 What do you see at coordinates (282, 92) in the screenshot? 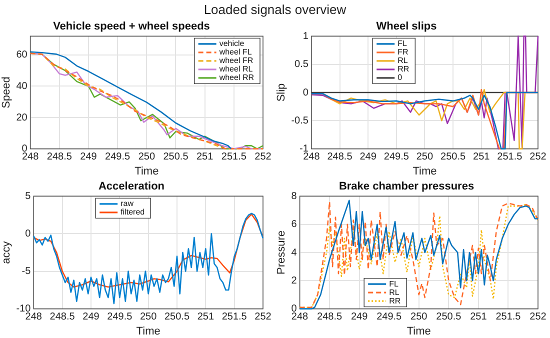
I see `y-axis-title: Slip` at bounding box center [282, 92].